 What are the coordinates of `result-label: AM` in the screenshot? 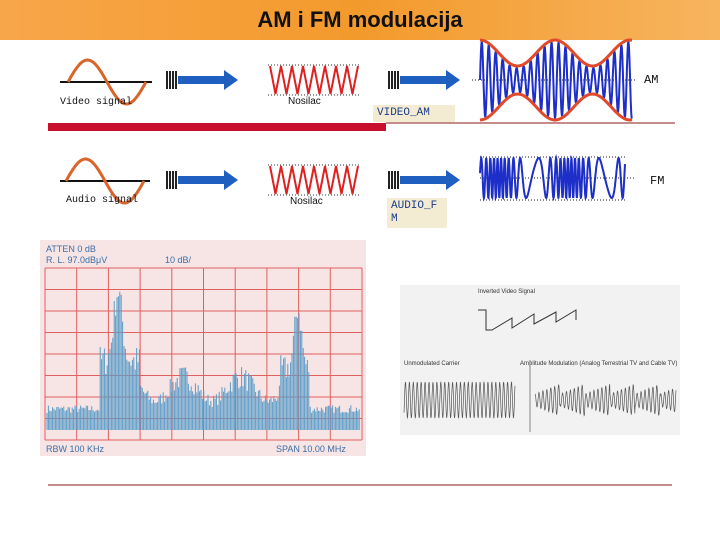 It's located at (651, 80).